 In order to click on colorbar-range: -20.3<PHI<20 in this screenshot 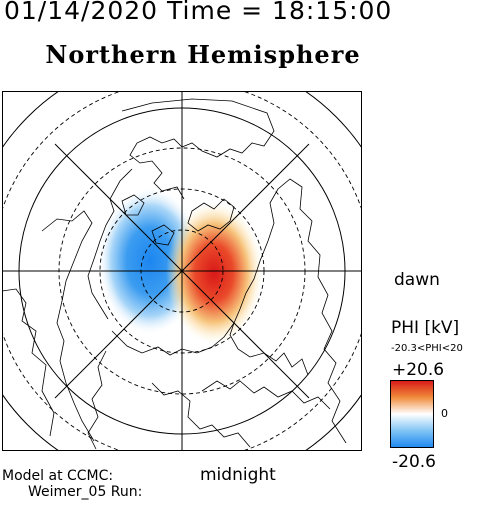, I will do `click(427, 348)`.